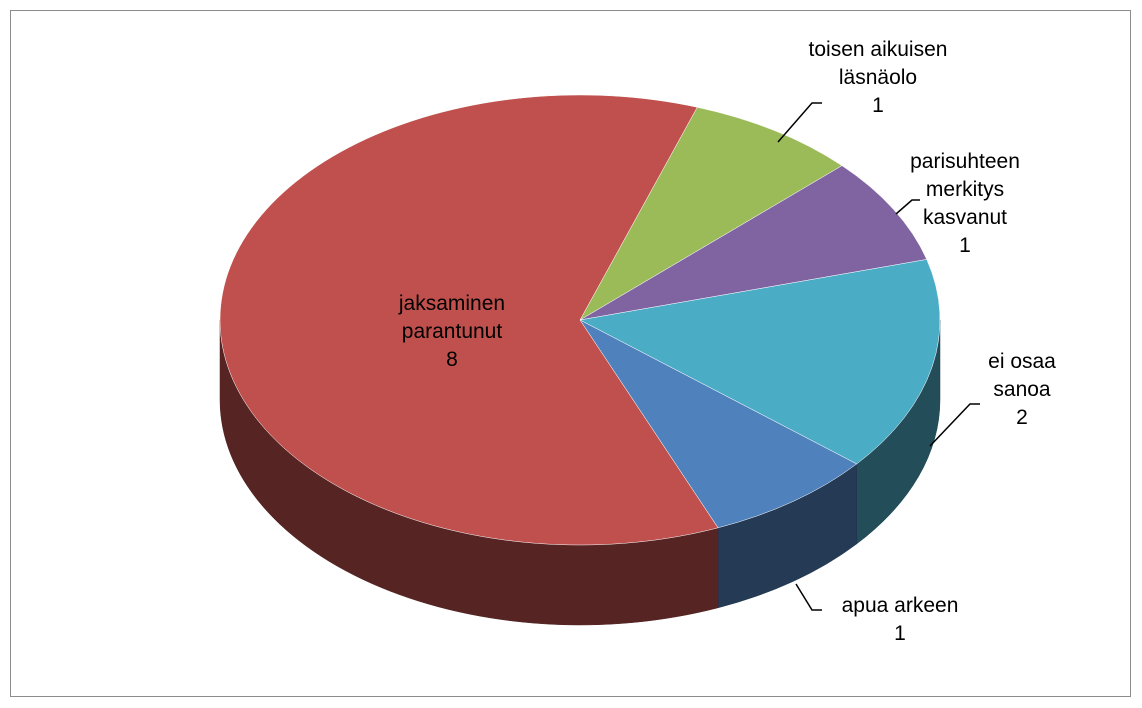  Describe the element at coordinates (1022, 417) in the screenshot. I see `label-value: 2` at that location.